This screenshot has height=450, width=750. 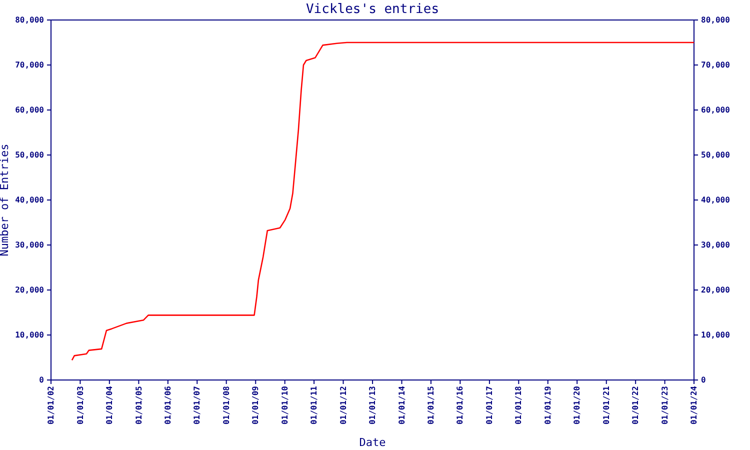 I want to click on x-tick-label: 01/01/24, so click(x=694, y=405).